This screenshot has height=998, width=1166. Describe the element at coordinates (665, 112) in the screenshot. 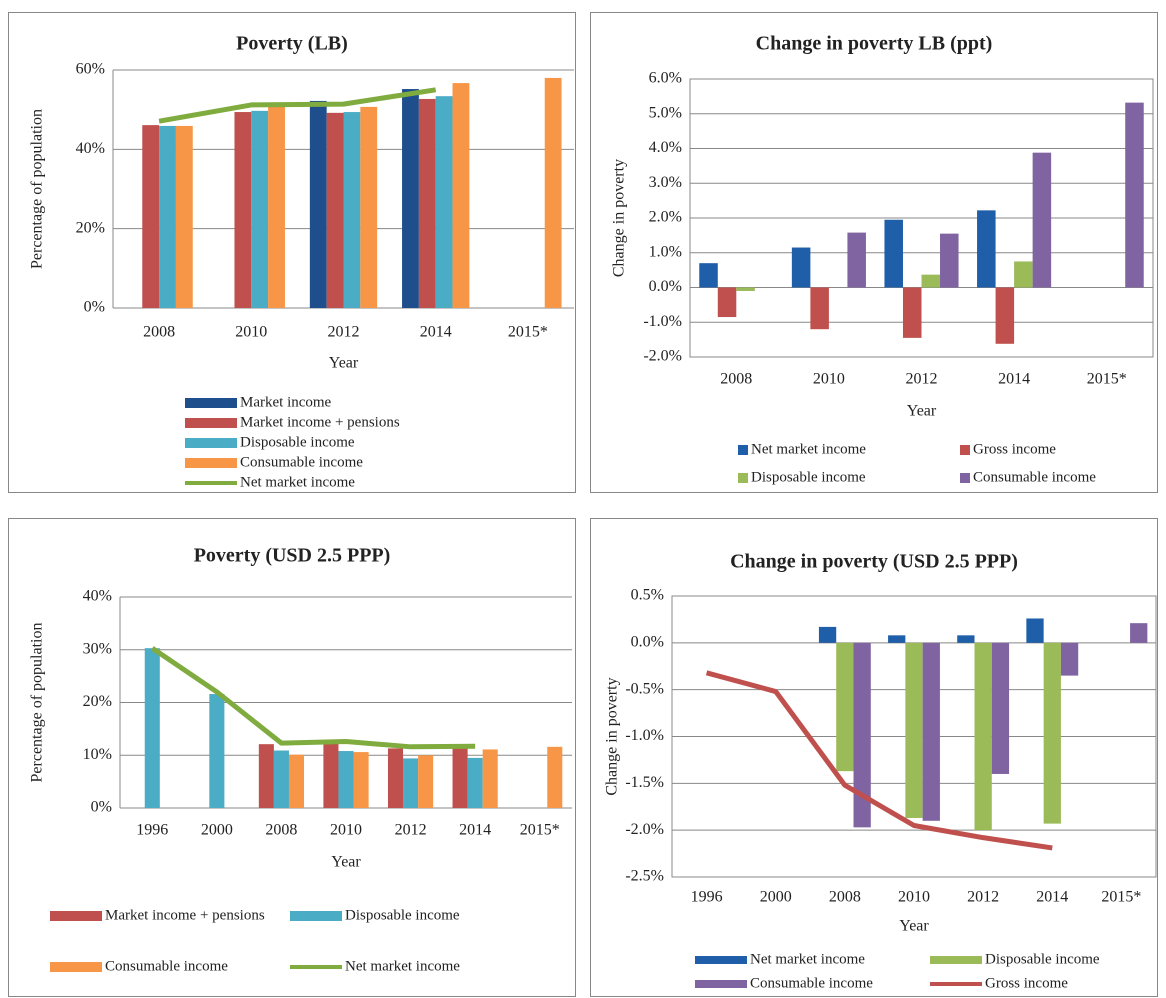

I see `y-tick-label: 5.0%` at that location.